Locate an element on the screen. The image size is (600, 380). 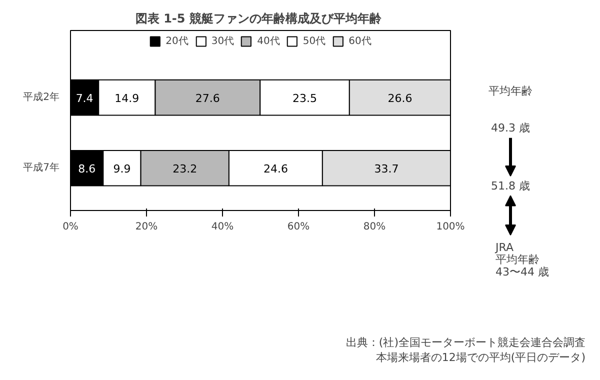
data-label: 23.5 is located at coordinates (305, 99).